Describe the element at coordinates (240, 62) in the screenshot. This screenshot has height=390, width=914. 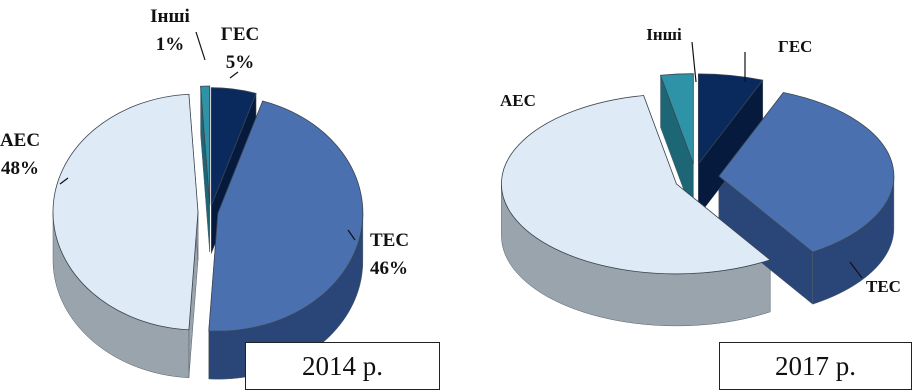
I see `slice-percent-ges: 5%` at that location.